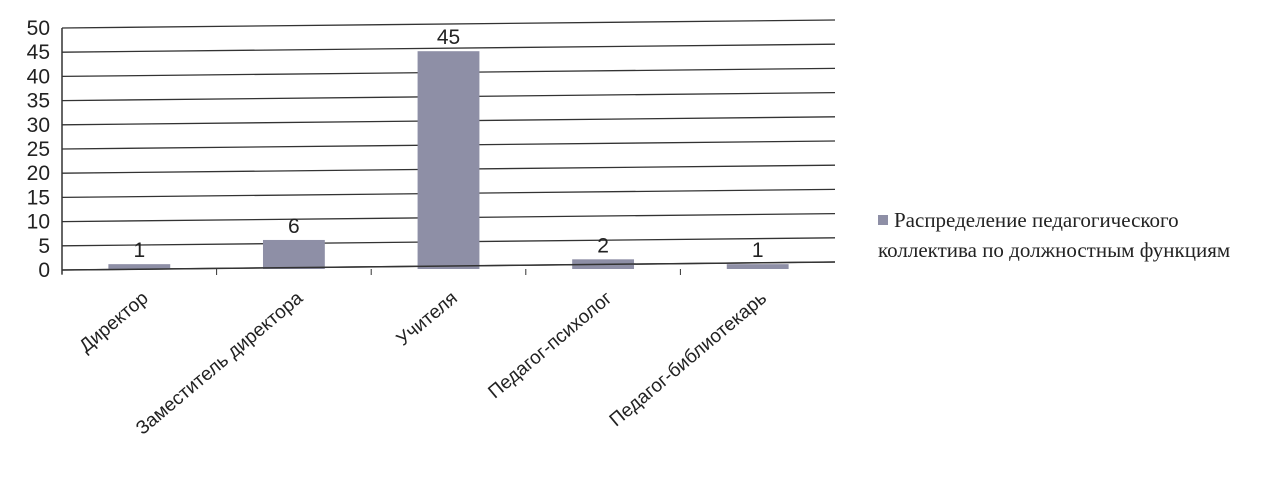 The image size is (1265, 492). Describe the element at coordinates (883, 220) in the screenshot. I see `legend-swatch` at that location.